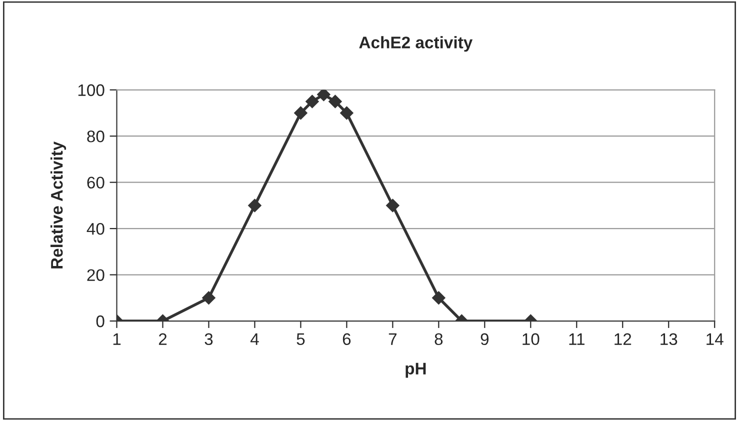 The image size is (739, 421). What do you see at coordinates (95, 136) in the screenshot?
I see `y-tick-label: 80` at bounding box center [95, 136].